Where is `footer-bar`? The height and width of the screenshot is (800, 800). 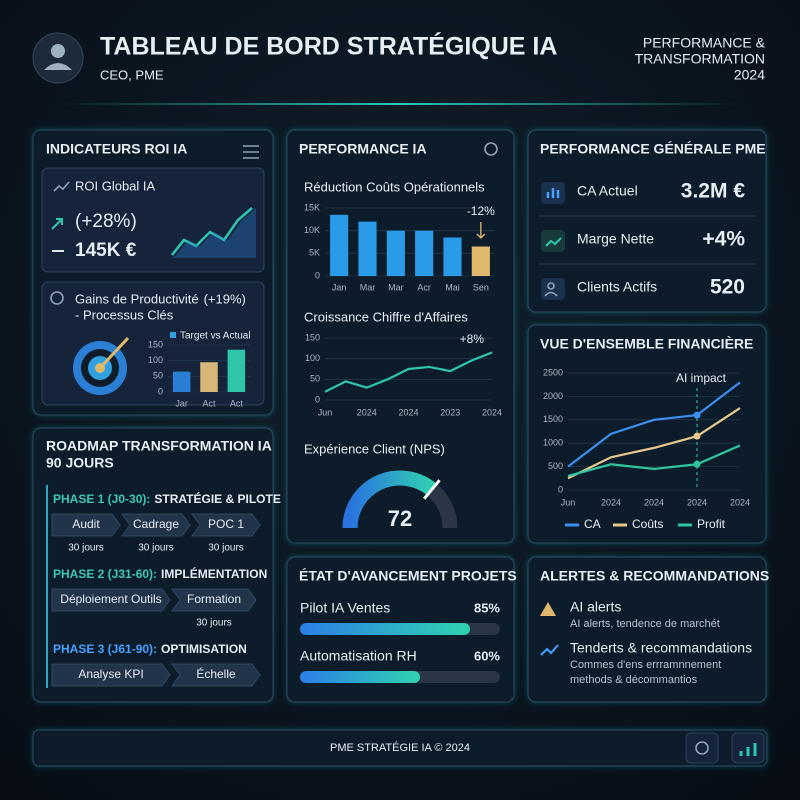 footer-bar is located at coordinates (400, 748).